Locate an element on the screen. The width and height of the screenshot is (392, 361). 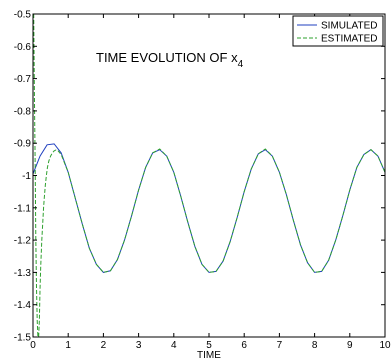
x-tick-label: 6 is located at coordinates (244, 345).